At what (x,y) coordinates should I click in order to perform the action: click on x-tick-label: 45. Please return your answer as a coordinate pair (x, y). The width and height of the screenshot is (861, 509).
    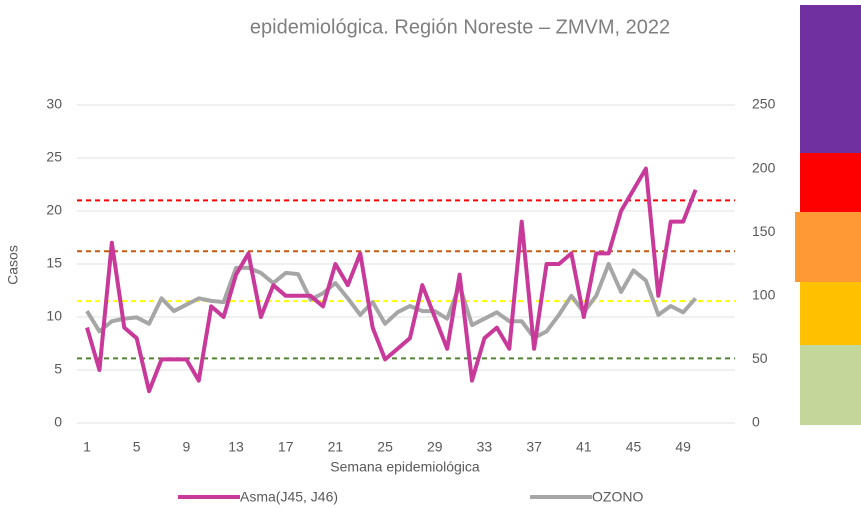
    Looking at the image, I should click on (634, 447).